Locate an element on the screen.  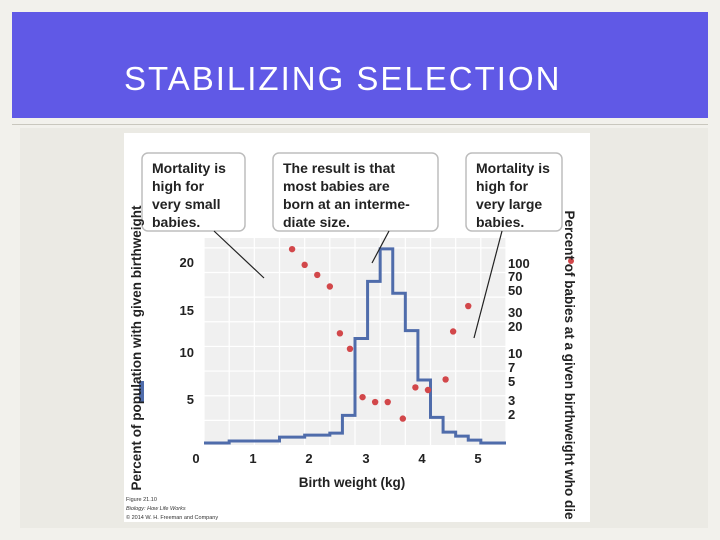
credit-line-2: Biology: How Life Works is located at coordinates (156, 509).